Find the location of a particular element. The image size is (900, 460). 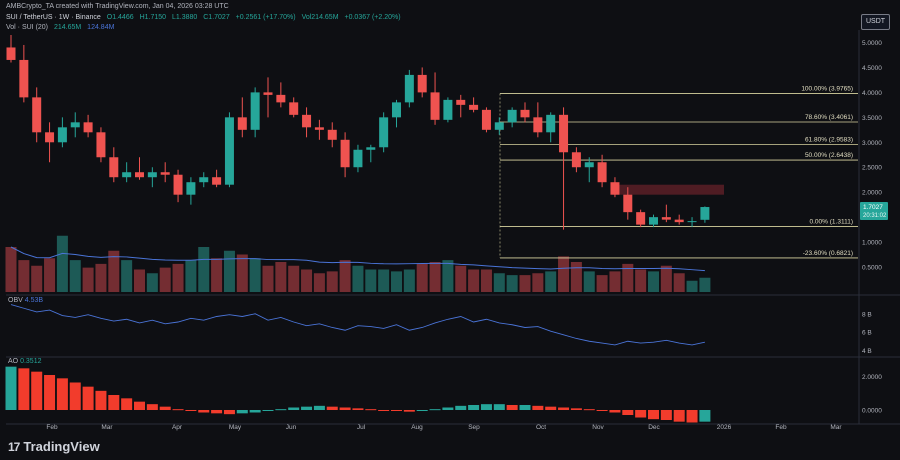

price-tick-label: 3.0000 is located at coordinates (872, 143).